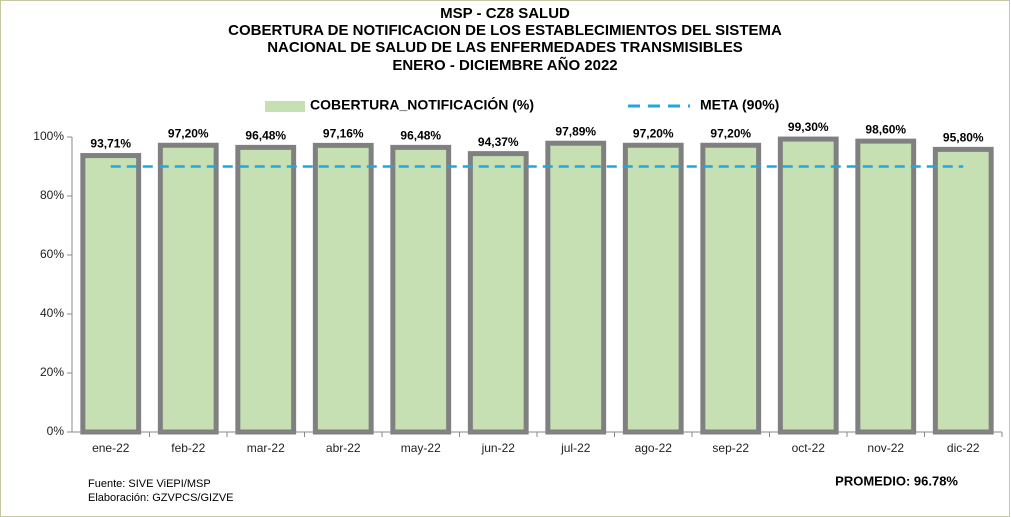 The width and height of the screenshot is (1011, 517). I want to click on chart-title: ENERO - DICIEMBRE AÑO 2022, so click(504, 65).